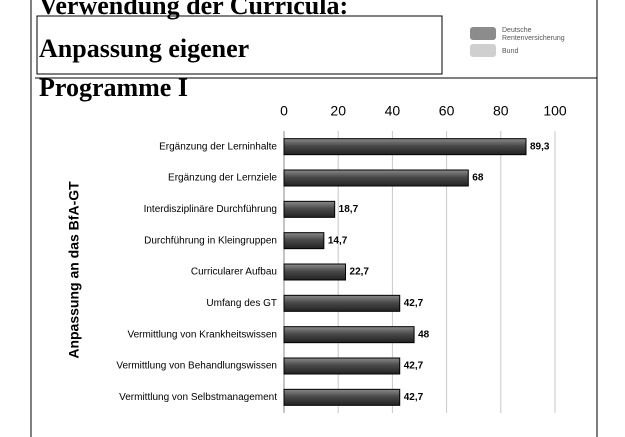 The image size is (625, 437). Describe the element at coordinates (196, 366) in the screenshot. I see `y-tick-label: Vermittlung von Behandlungswissen` at that location.